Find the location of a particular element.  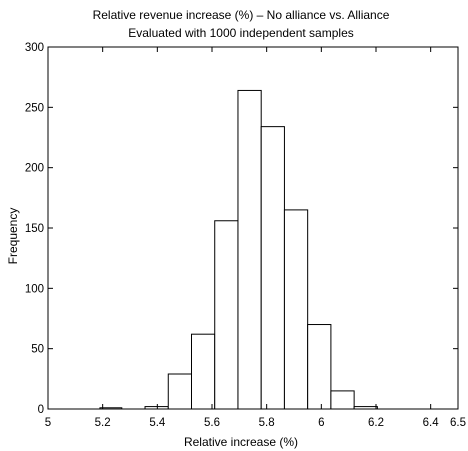

y-tick-label: 200 is located at coordinates (34, 169).